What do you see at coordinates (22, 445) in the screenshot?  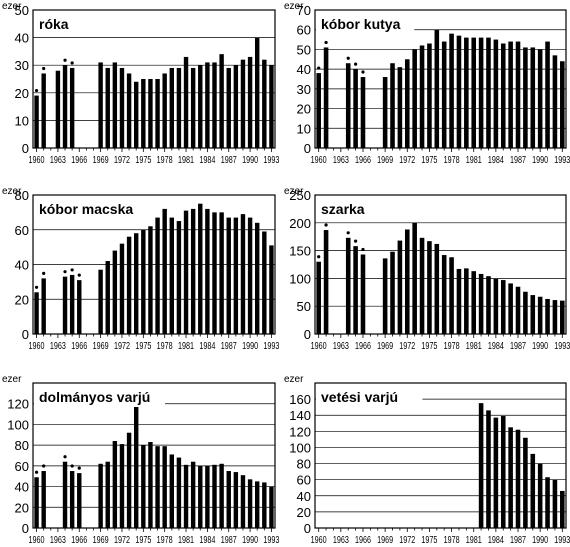 I see `y-tick-label: 80` at bounding box center [22, 445].